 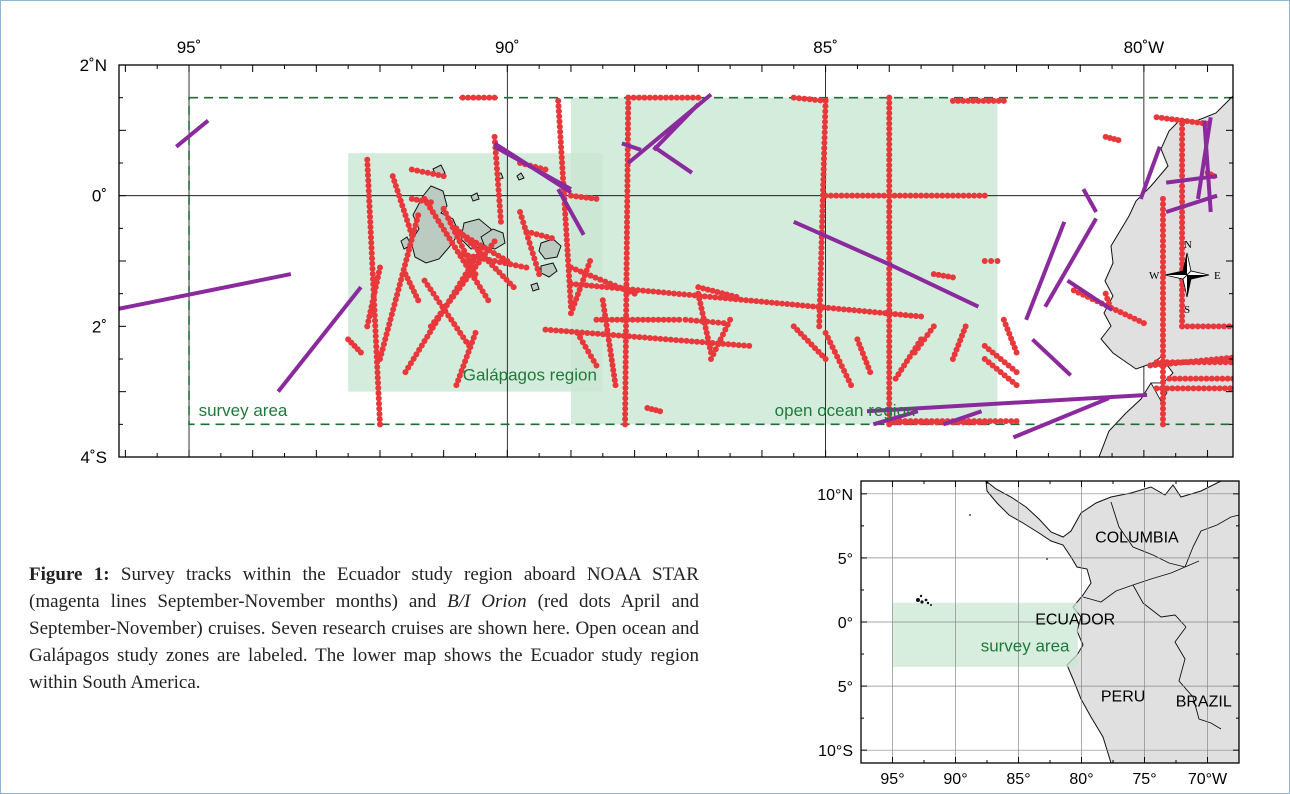 I want to click on country-label: COLUMBIA, so click(x=1137, y=538).